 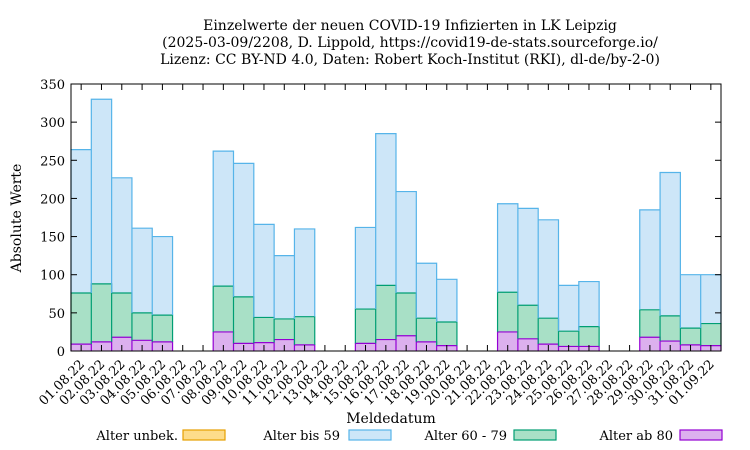 What do you see at coordinates (650, 344) in the screenshot?
I see `bar-alter-ab-80-29.08.22` at bounding box center [650, 344].